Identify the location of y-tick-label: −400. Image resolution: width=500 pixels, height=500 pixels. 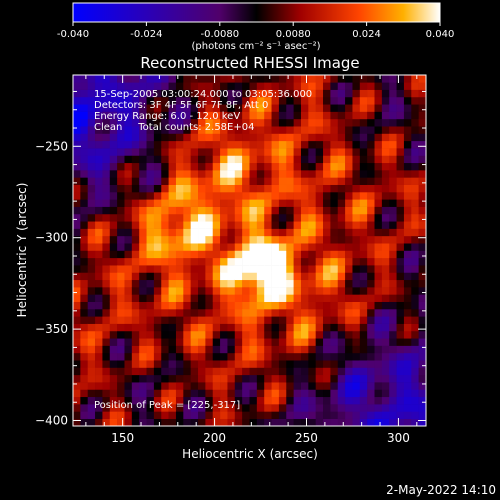
(51, 421).